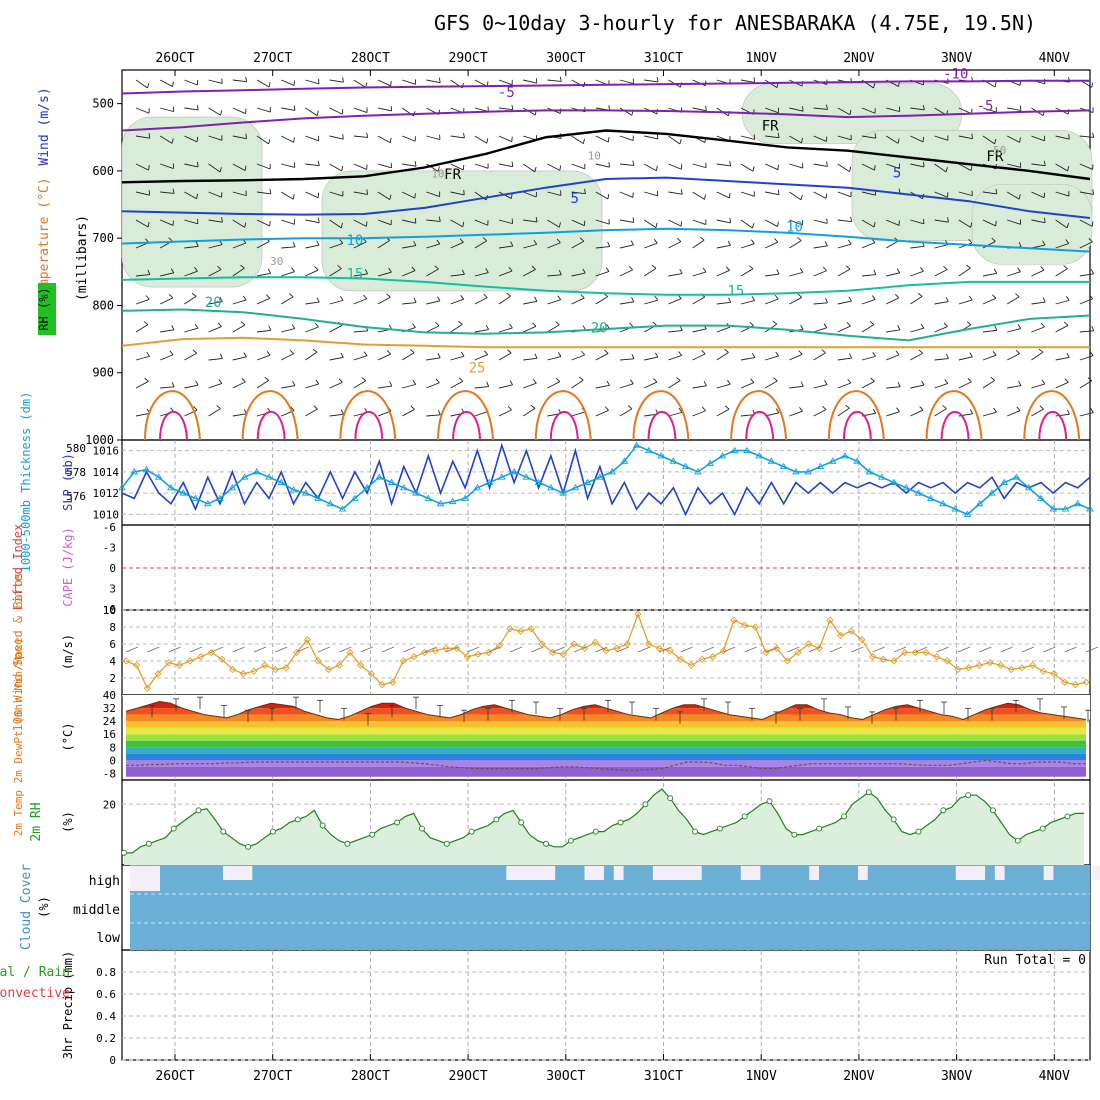 The width and height of the screenshot is (1100, 1100). Describe the element at coordinates (26, 482) in the screenshot. I see `thickness-axis-label: 1000-500mb Thickness (dm)` at that location.